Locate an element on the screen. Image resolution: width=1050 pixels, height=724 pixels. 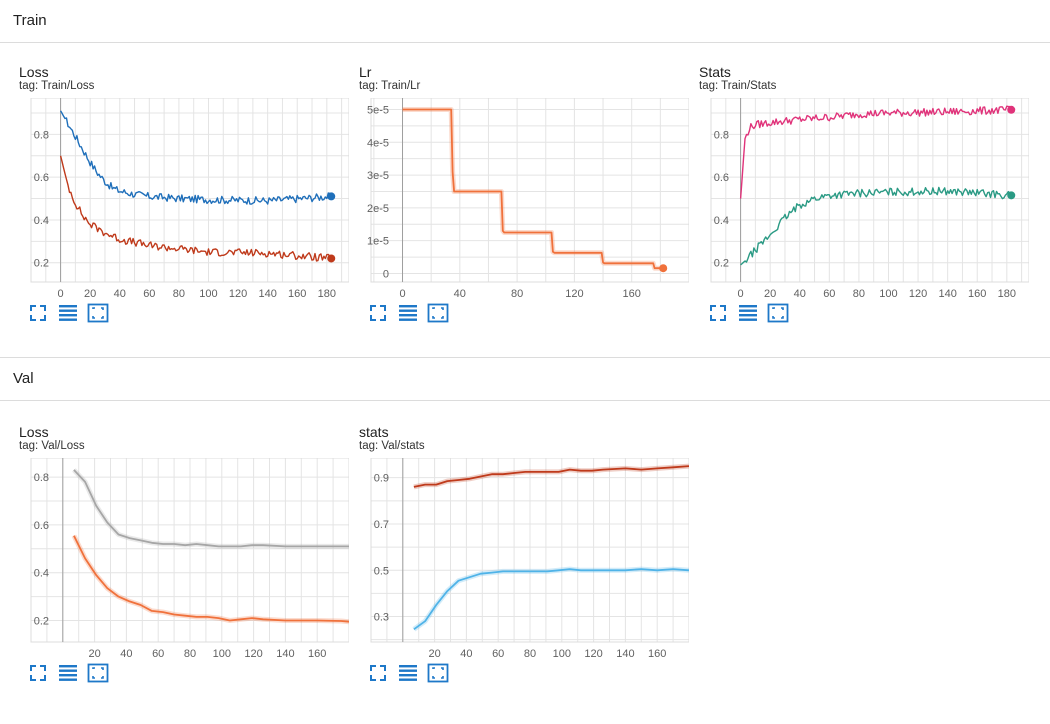
section-header-val: Val is located at coordinates (525, 379).